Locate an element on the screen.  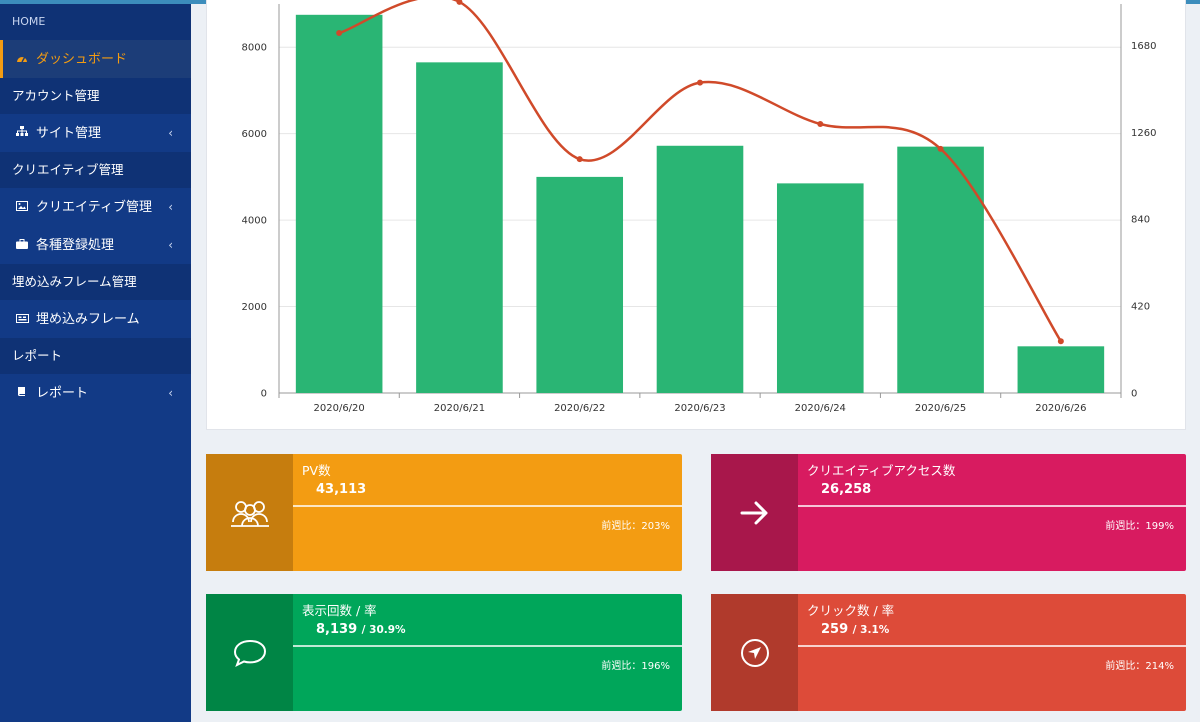
card-value: 259 / 3.1% is located at coordinates (855, 629).